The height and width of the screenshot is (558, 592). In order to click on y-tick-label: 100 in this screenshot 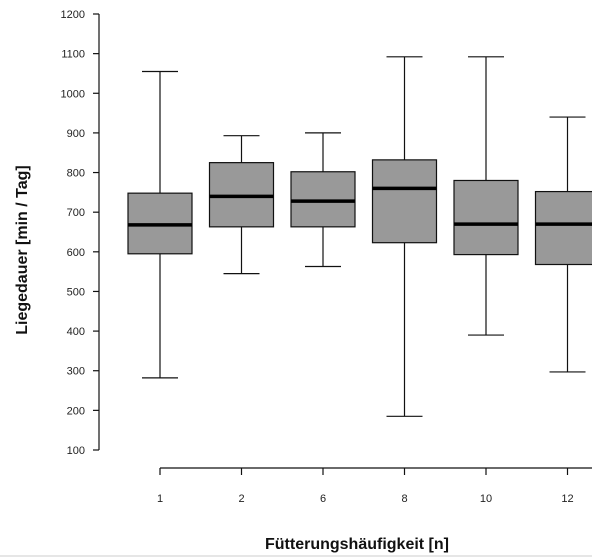, I will do `click(76, 451)`.